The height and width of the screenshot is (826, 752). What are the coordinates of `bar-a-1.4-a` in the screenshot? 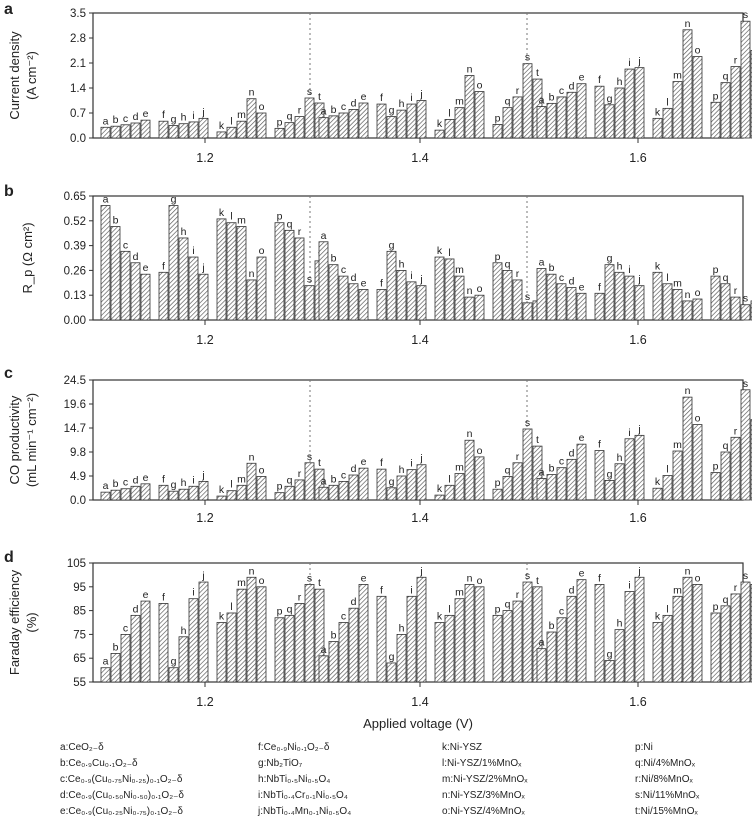 It's located at (323, 128).